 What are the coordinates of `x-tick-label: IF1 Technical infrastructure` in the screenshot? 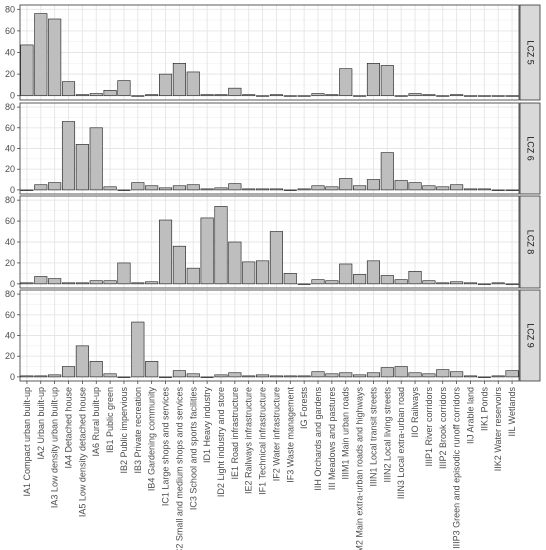 It's located at (263, 441).